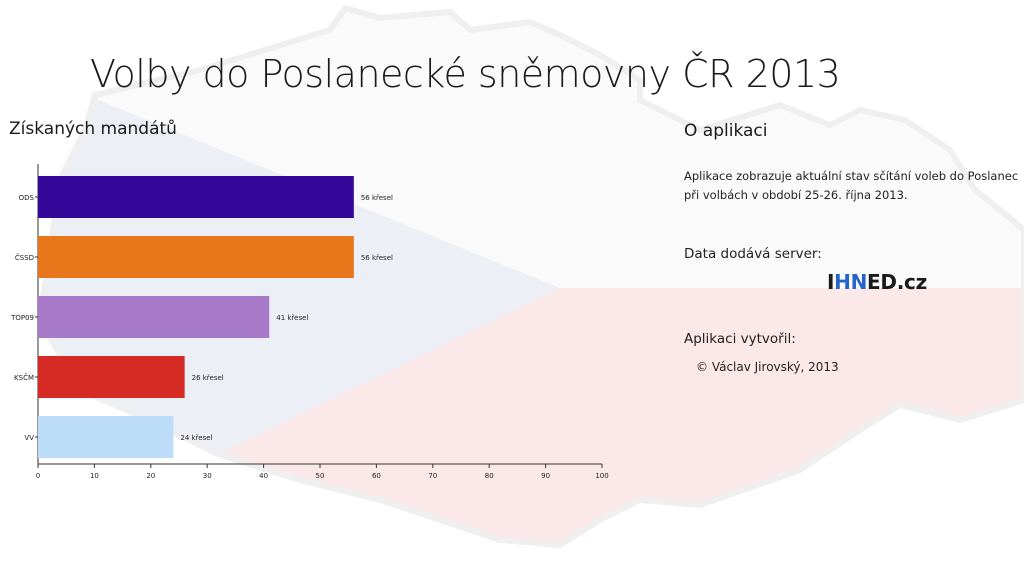  What do you see at coordinates (263, 476) in the screenshot?
I see `x-tick-label: 40` at bounding box center [263, 476].